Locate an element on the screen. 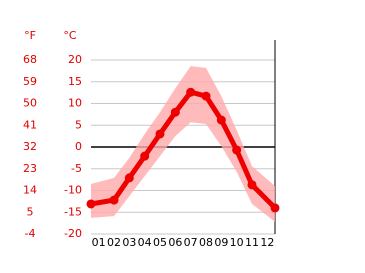 The width and height of the screenshot is (365, 273). y-tick-label: -20 is located at coordinates (73, 233).